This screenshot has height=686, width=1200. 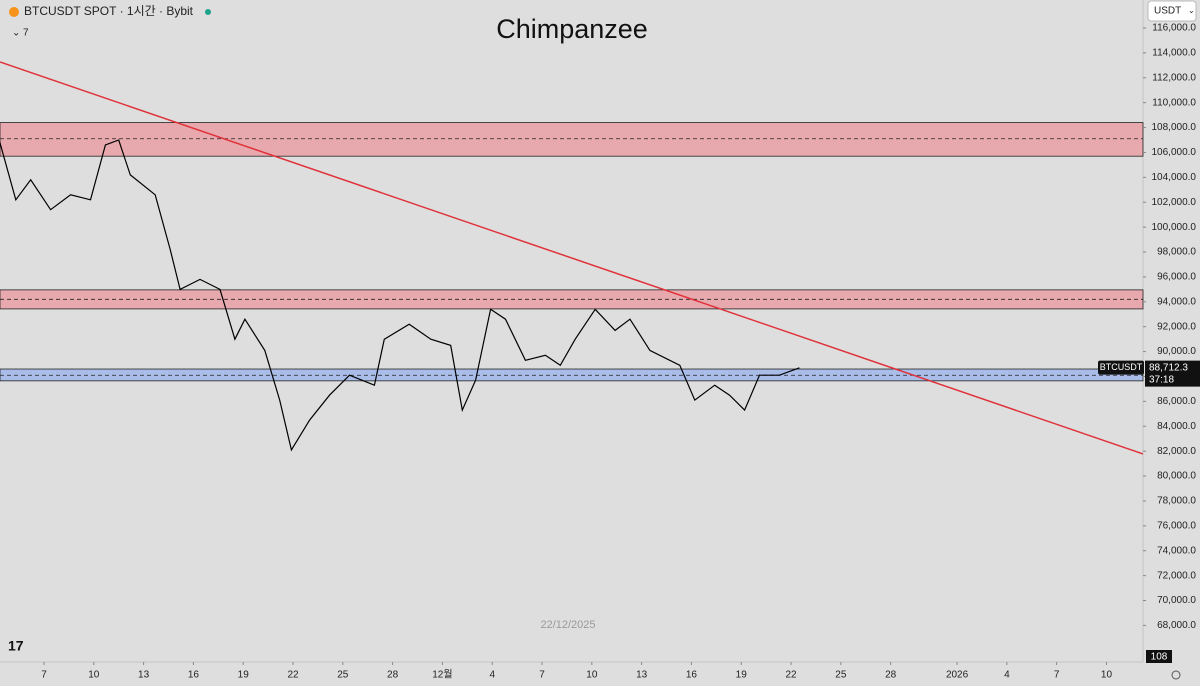 I want to click on currency-button, so click(x=1172, y=11).